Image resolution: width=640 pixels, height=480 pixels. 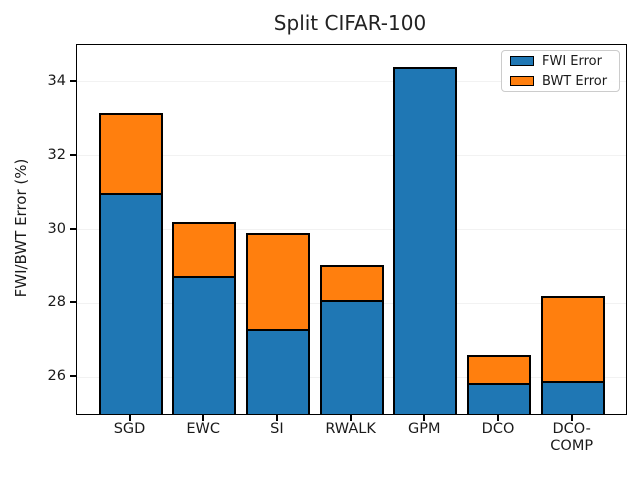 What do you see at coordinates (129, 418) in the screenshot?
I see `x-tick-mark-sgd` at bounding box center [129, 418].